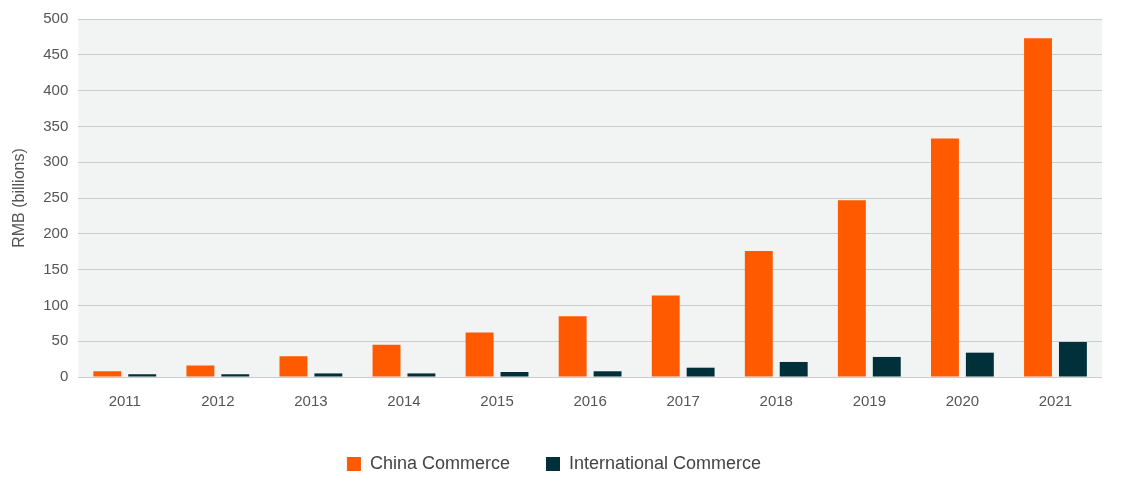  I want to click on x-tick-label: 2017, so click(683, 401).